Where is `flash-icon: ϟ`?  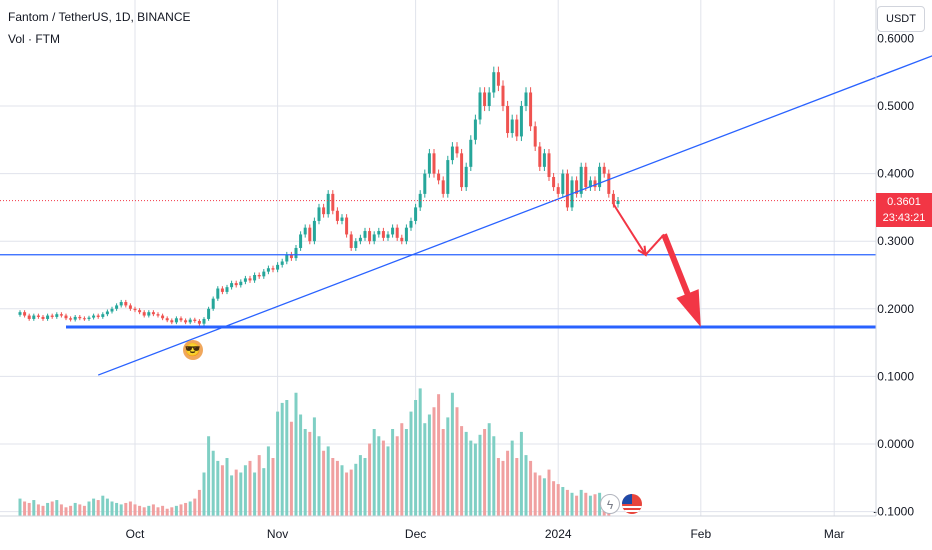
flash-icon: ϟ is located at coordinates (610, 504).